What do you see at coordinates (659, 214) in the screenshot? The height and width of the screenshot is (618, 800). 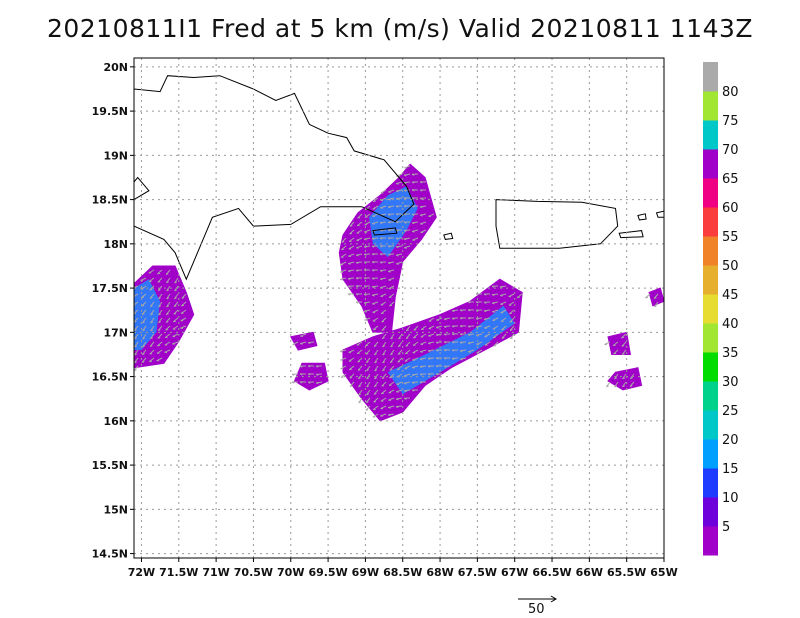 I see `coast-virgin-islands` at bounding box center [659, 214].